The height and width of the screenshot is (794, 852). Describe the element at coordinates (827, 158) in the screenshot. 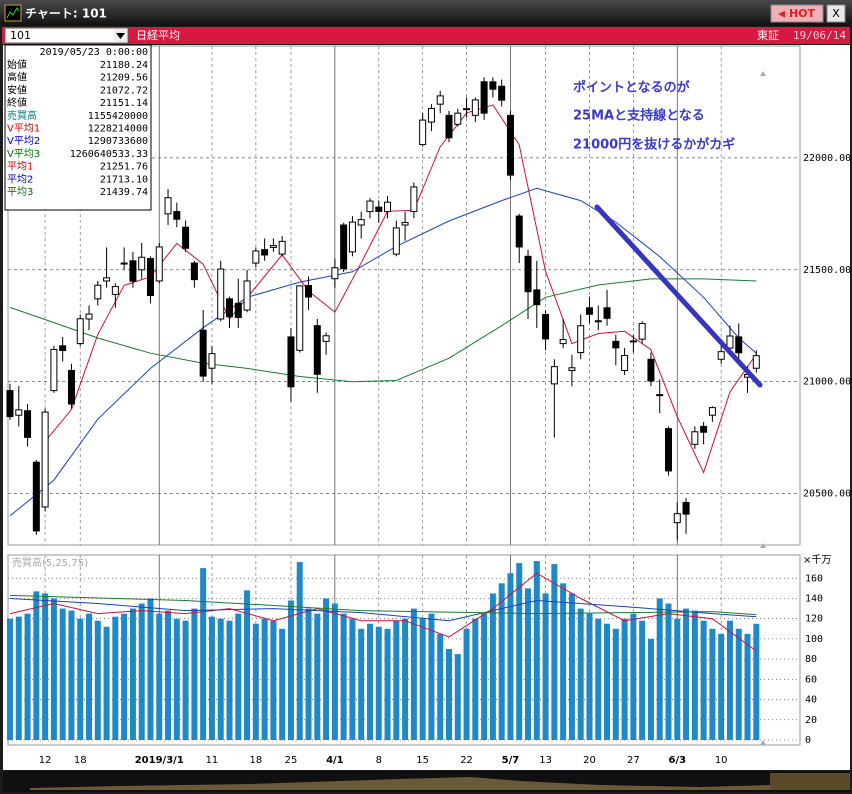

I see `y-tick-label: 22000.00` at that location.